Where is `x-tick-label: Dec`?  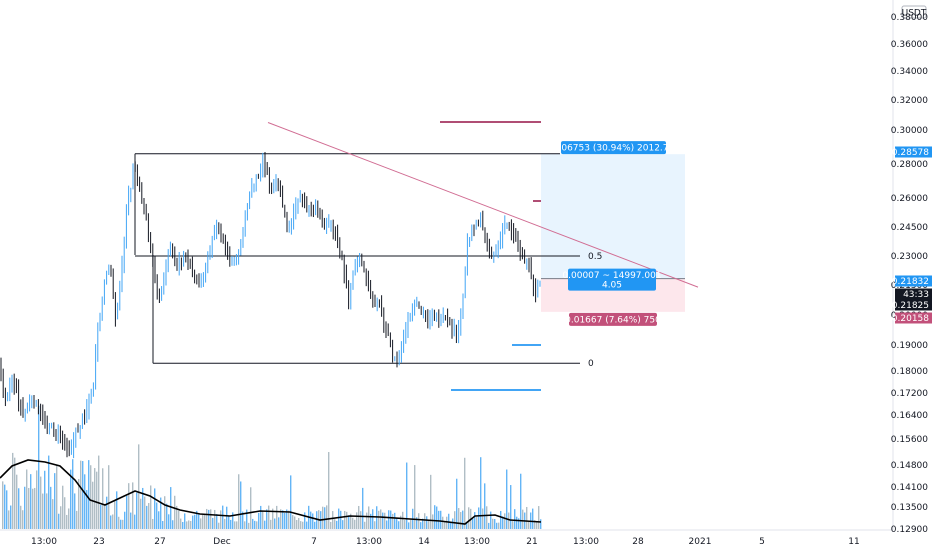 x-tick-label: Dec is located at coordinates (221, 542).